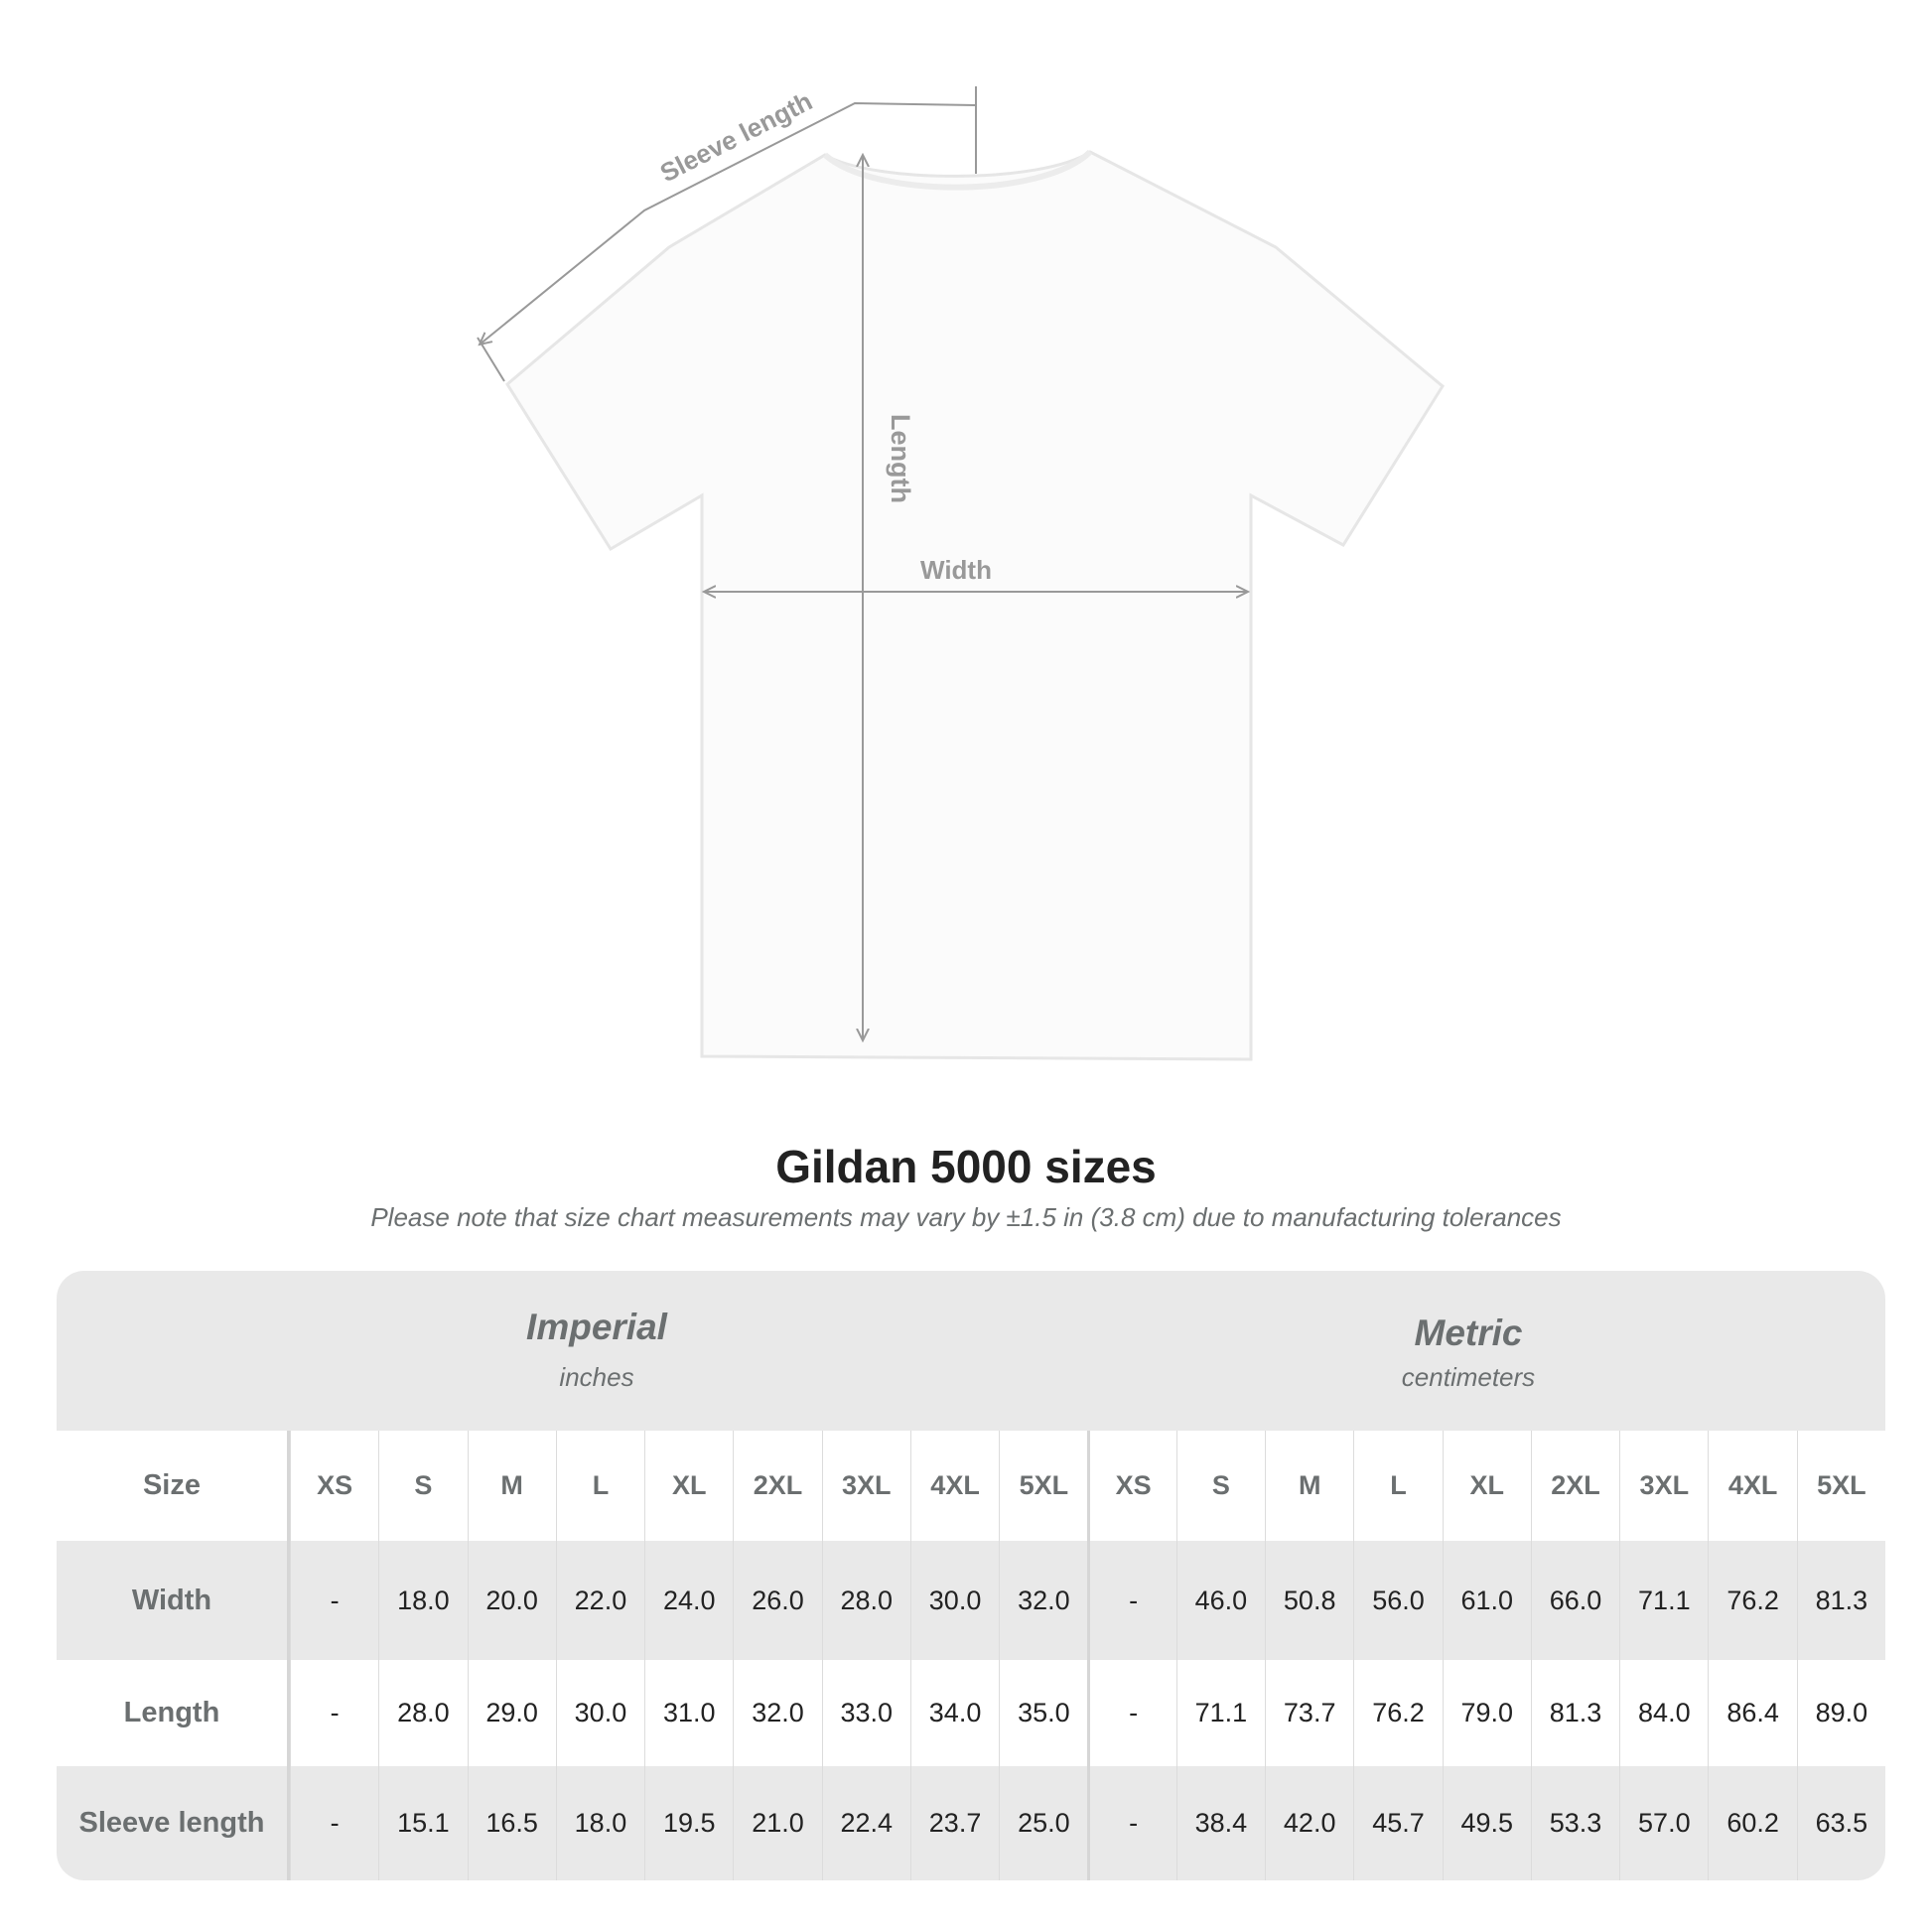 Image resolution: width=1932 pixels, height=1932 pixels. Describe the element at coordinates (1043, 1486) in the screenshot. I see `imperial-size-header: 5XL` at that location.